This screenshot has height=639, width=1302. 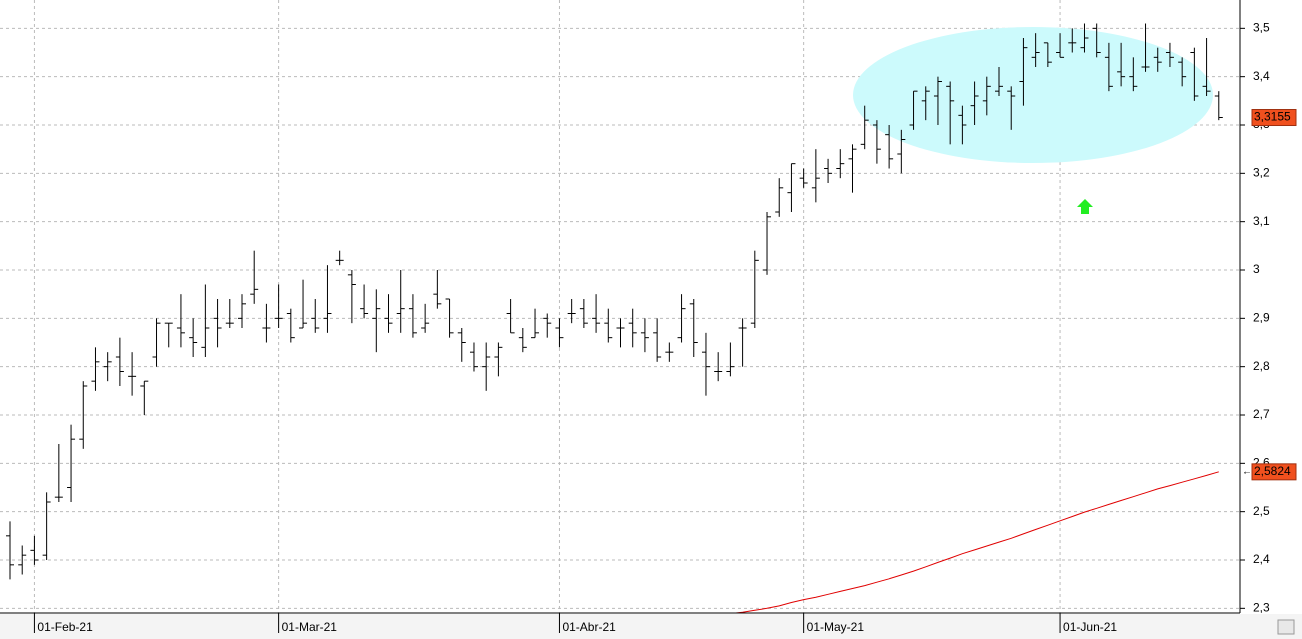 I want to click on y-tick-label: 2,7, so click(x=1261, y=414).